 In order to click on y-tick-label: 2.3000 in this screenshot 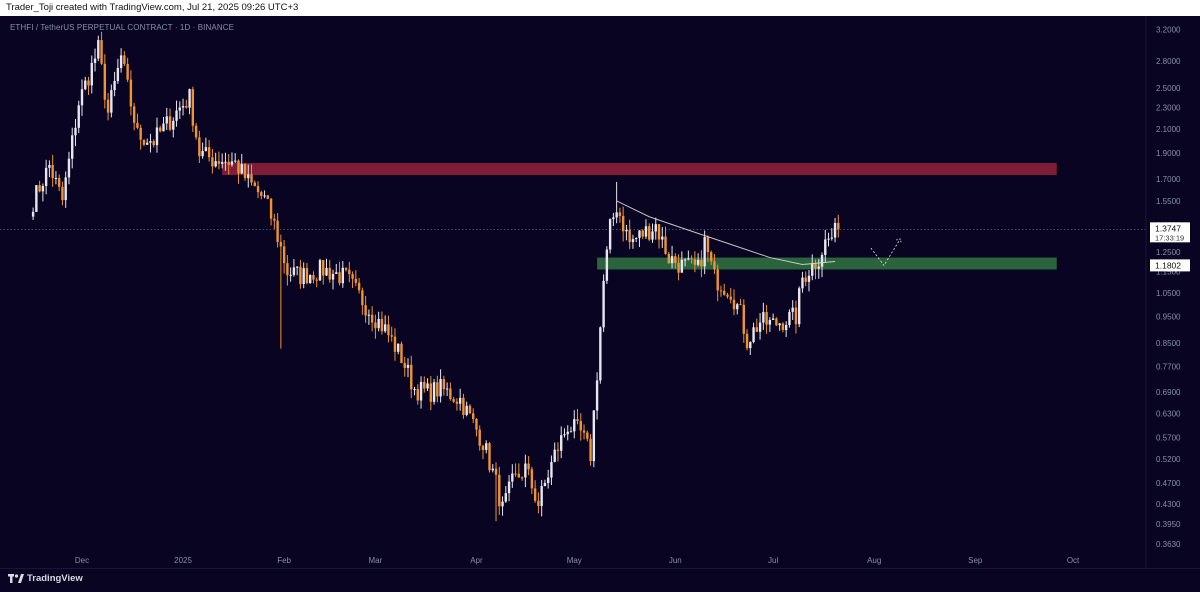, I will do `click(1168, 108)`.